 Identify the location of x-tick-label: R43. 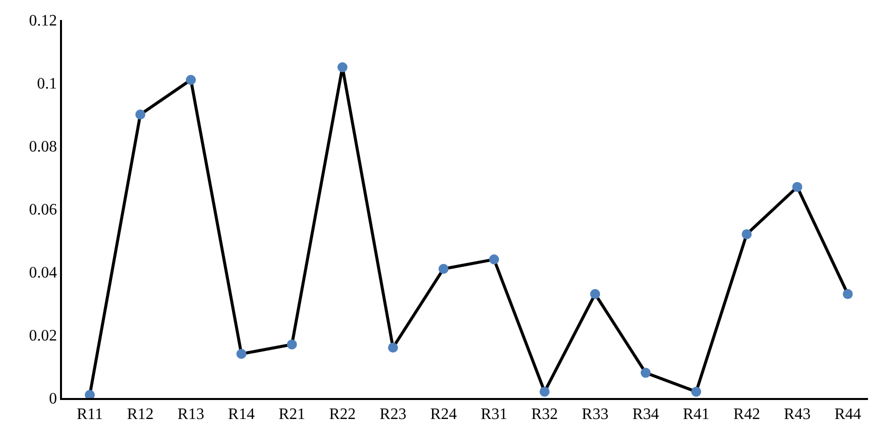
(797, 414).